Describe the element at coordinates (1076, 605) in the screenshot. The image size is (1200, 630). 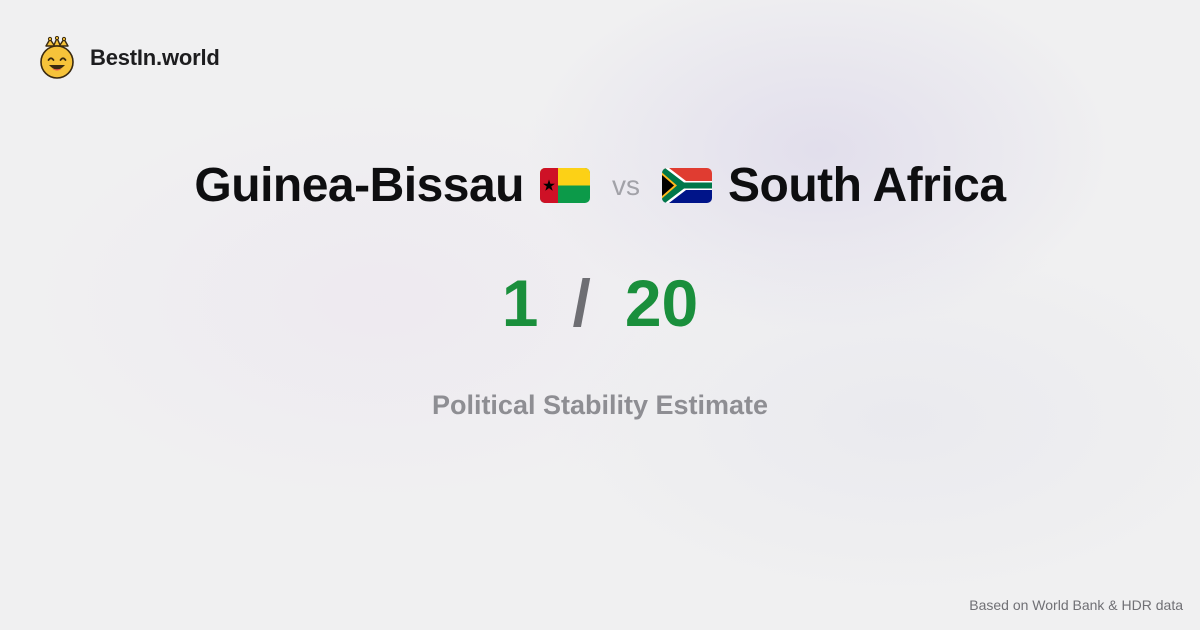
I see `data-source-note: Based on World Bank & HDR data` at that location.